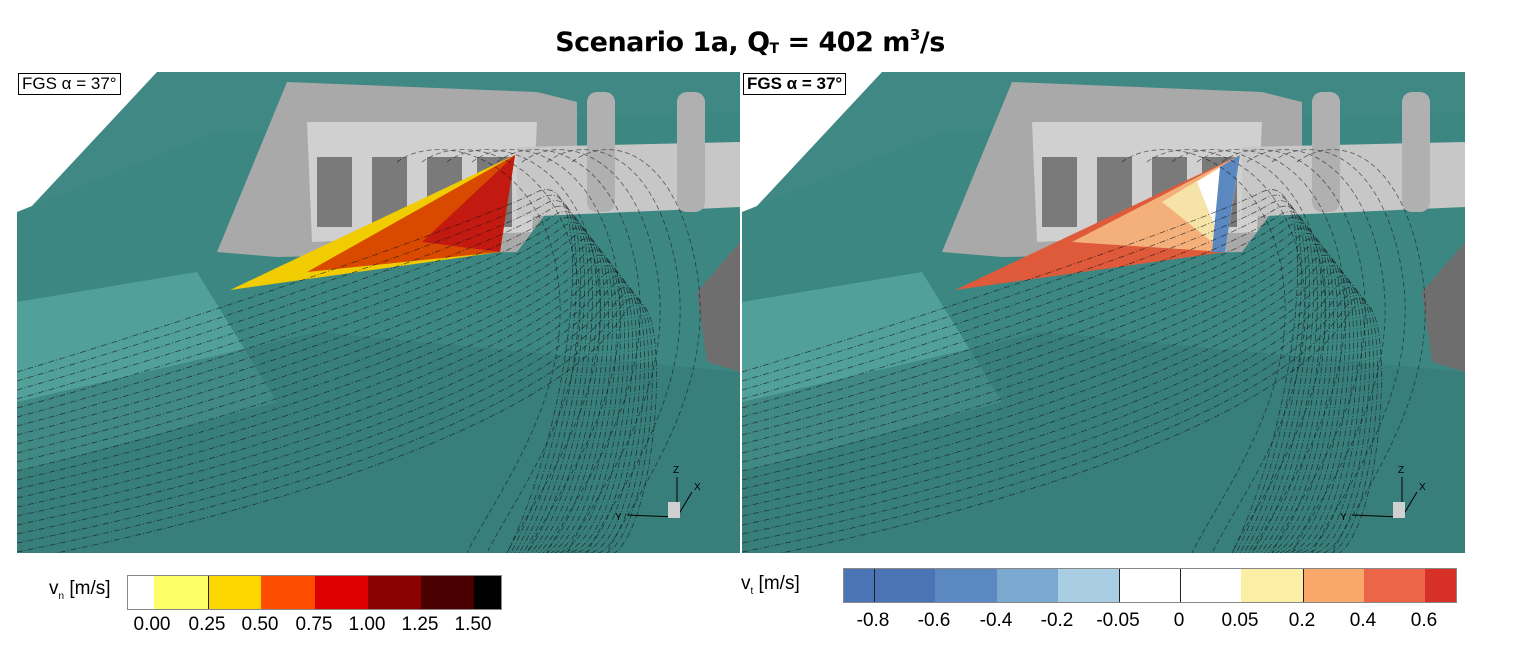 This screenshot has height=655, width=1524. What do you see at coordinates (752, 591) in the screenshot?
I see `cb-subscript: t` at bounding box center [752, 591].